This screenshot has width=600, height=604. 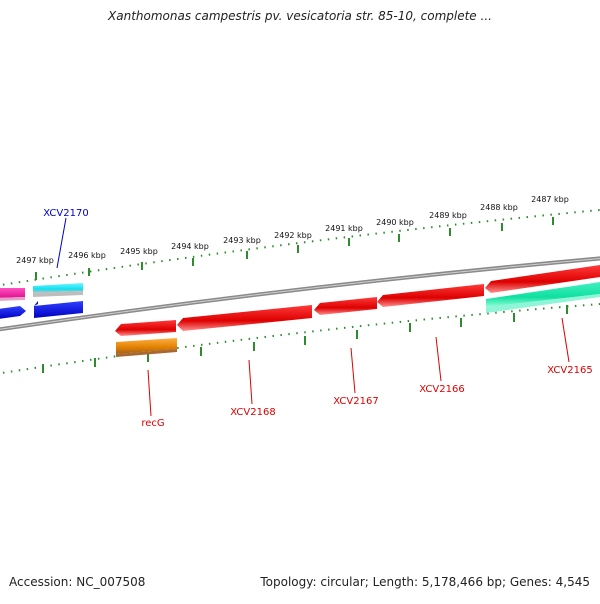 I want to click on ruler-label: 2490 kbp, so click(x=395, y=222).